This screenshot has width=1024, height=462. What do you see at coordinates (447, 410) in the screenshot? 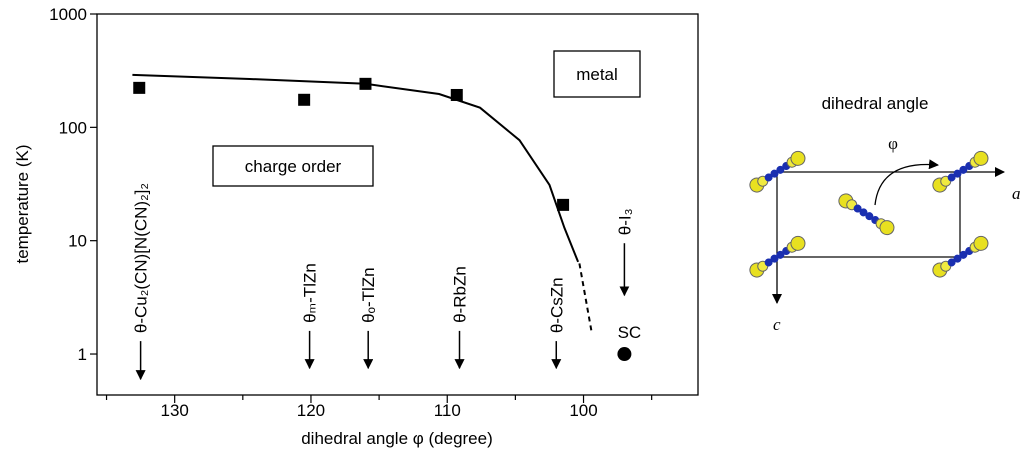
I see `x-tick-label: 110` at bounding box center [447, 410].